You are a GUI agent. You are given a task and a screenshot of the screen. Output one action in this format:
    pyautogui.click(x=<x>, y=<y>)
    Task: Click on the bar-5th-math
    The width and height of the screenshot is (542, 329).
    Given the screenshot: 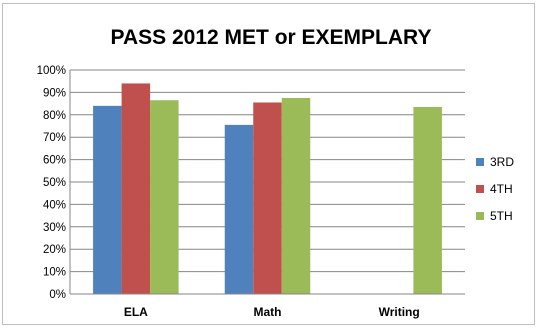 What is the action you would take?
    pyautogui.click(x=296, y=196)
    